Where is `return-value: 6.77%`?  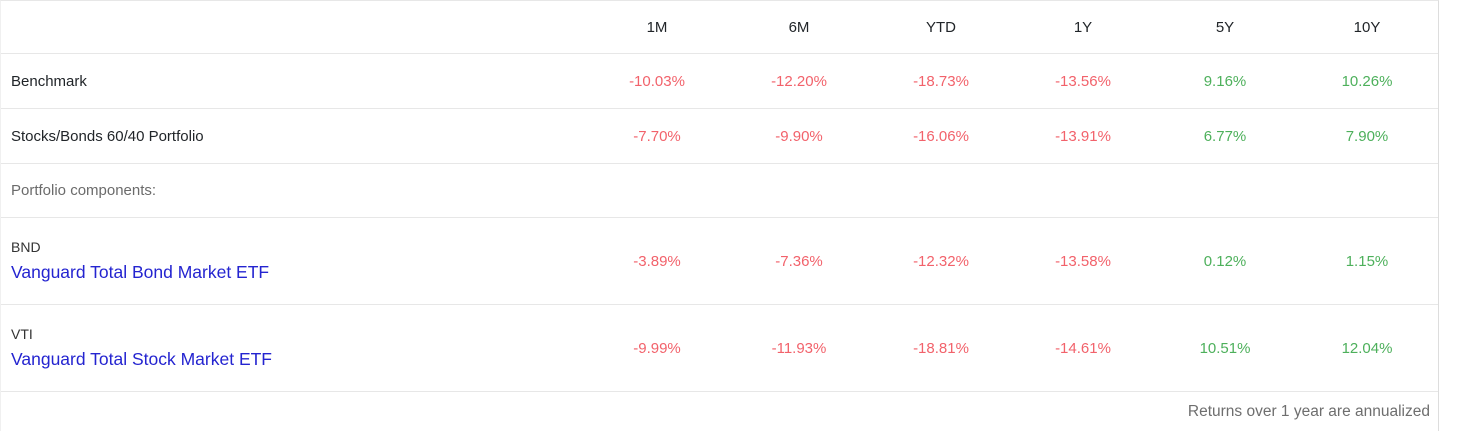
return-value: 6.77% is located at coordinates (1225, 136).